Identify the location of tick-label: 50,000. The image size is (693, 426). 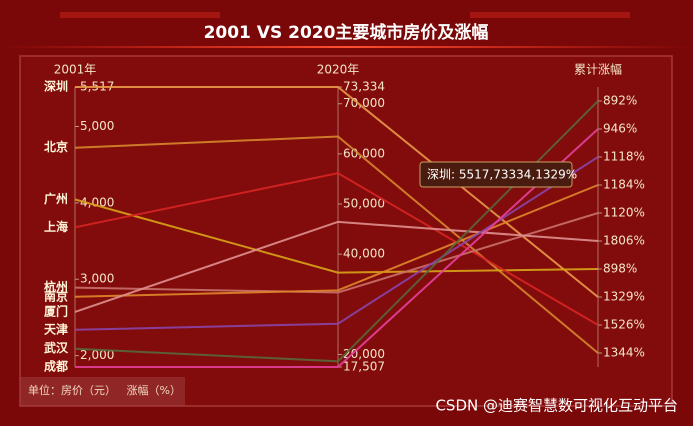
(364, 204).